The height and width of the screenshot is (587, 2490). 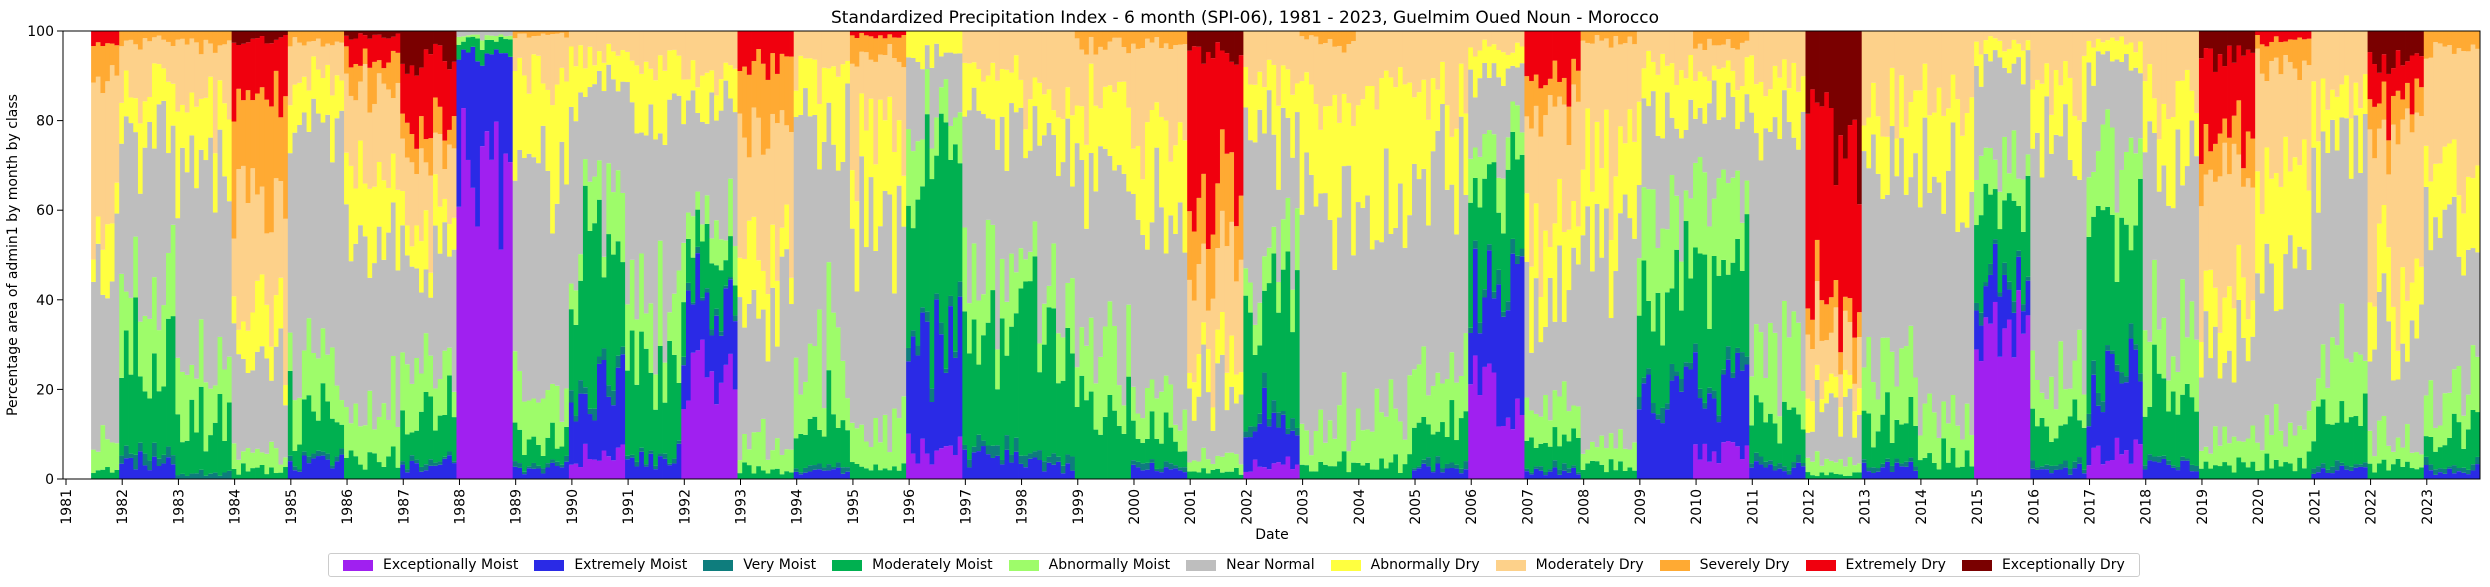 What do you see at coordinates (2428, 507) in the screenshot?
I see `x-tick-label: 2023` at bounding box center [2428, 507].